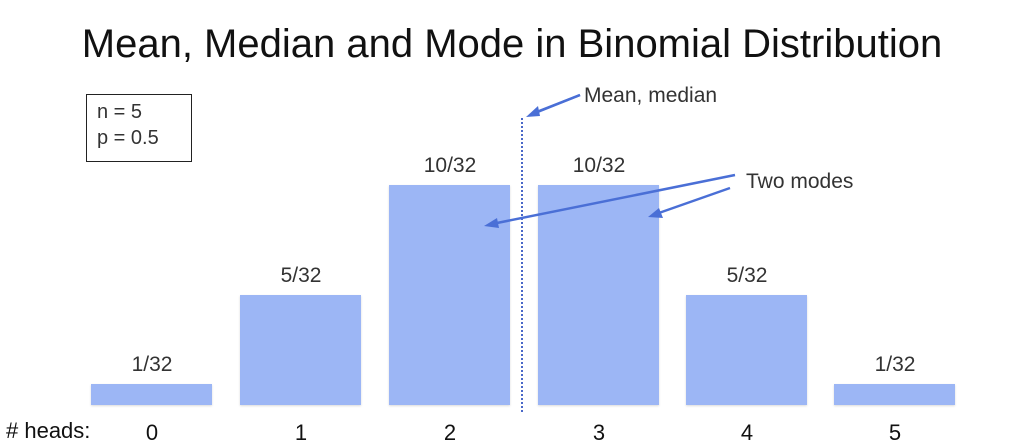 The width and height of the screenshot is (1024, 448). What do you see at coordinates (120, 112) in the screenshot?
I see `param-n: n = 5` at bounding box center [120, 112].